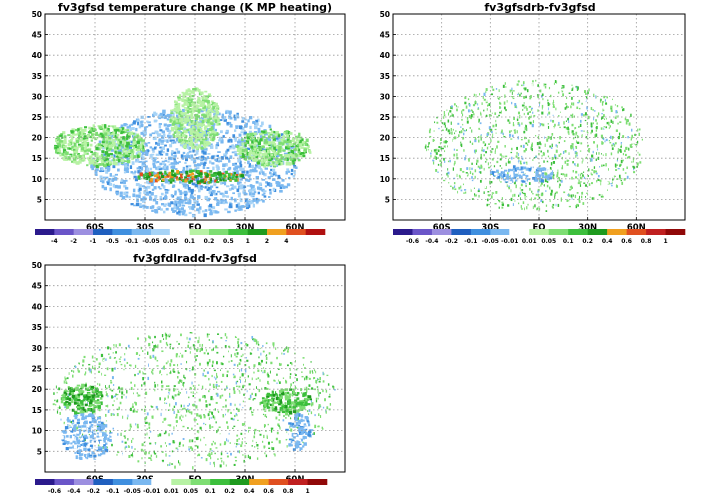  What do you see at coordinates (521, 174) in the screenshot?
I see `feature-negative-tropical-band` at bounding box center [521, 174].